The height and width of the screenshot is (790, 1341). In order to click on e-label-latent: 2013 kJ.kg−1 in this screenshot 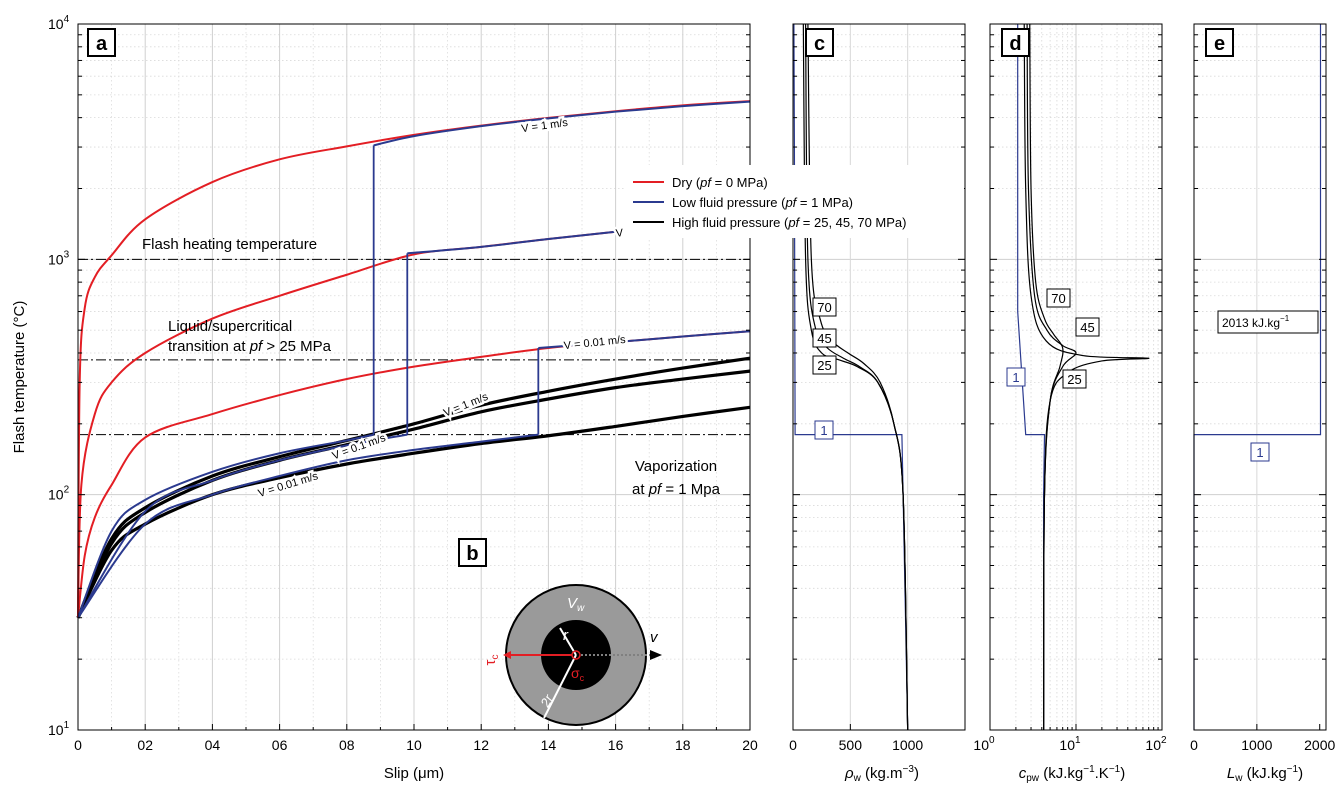, I will do `click(1256, 322)`.